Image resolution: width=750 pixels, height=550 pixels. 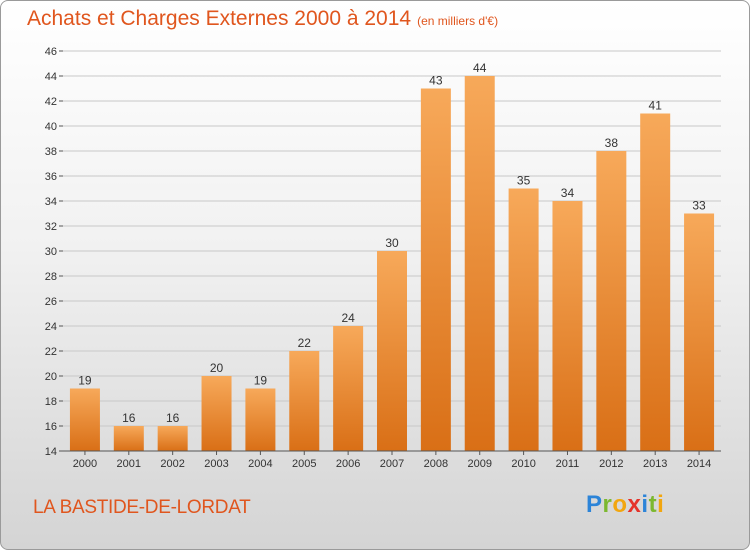 What do you see at coordinates (219, 18) in the screenshot?
I see `chart-title-text: Achats et Charges Externes 2000 à 2014` at bounding box center [219, 18].